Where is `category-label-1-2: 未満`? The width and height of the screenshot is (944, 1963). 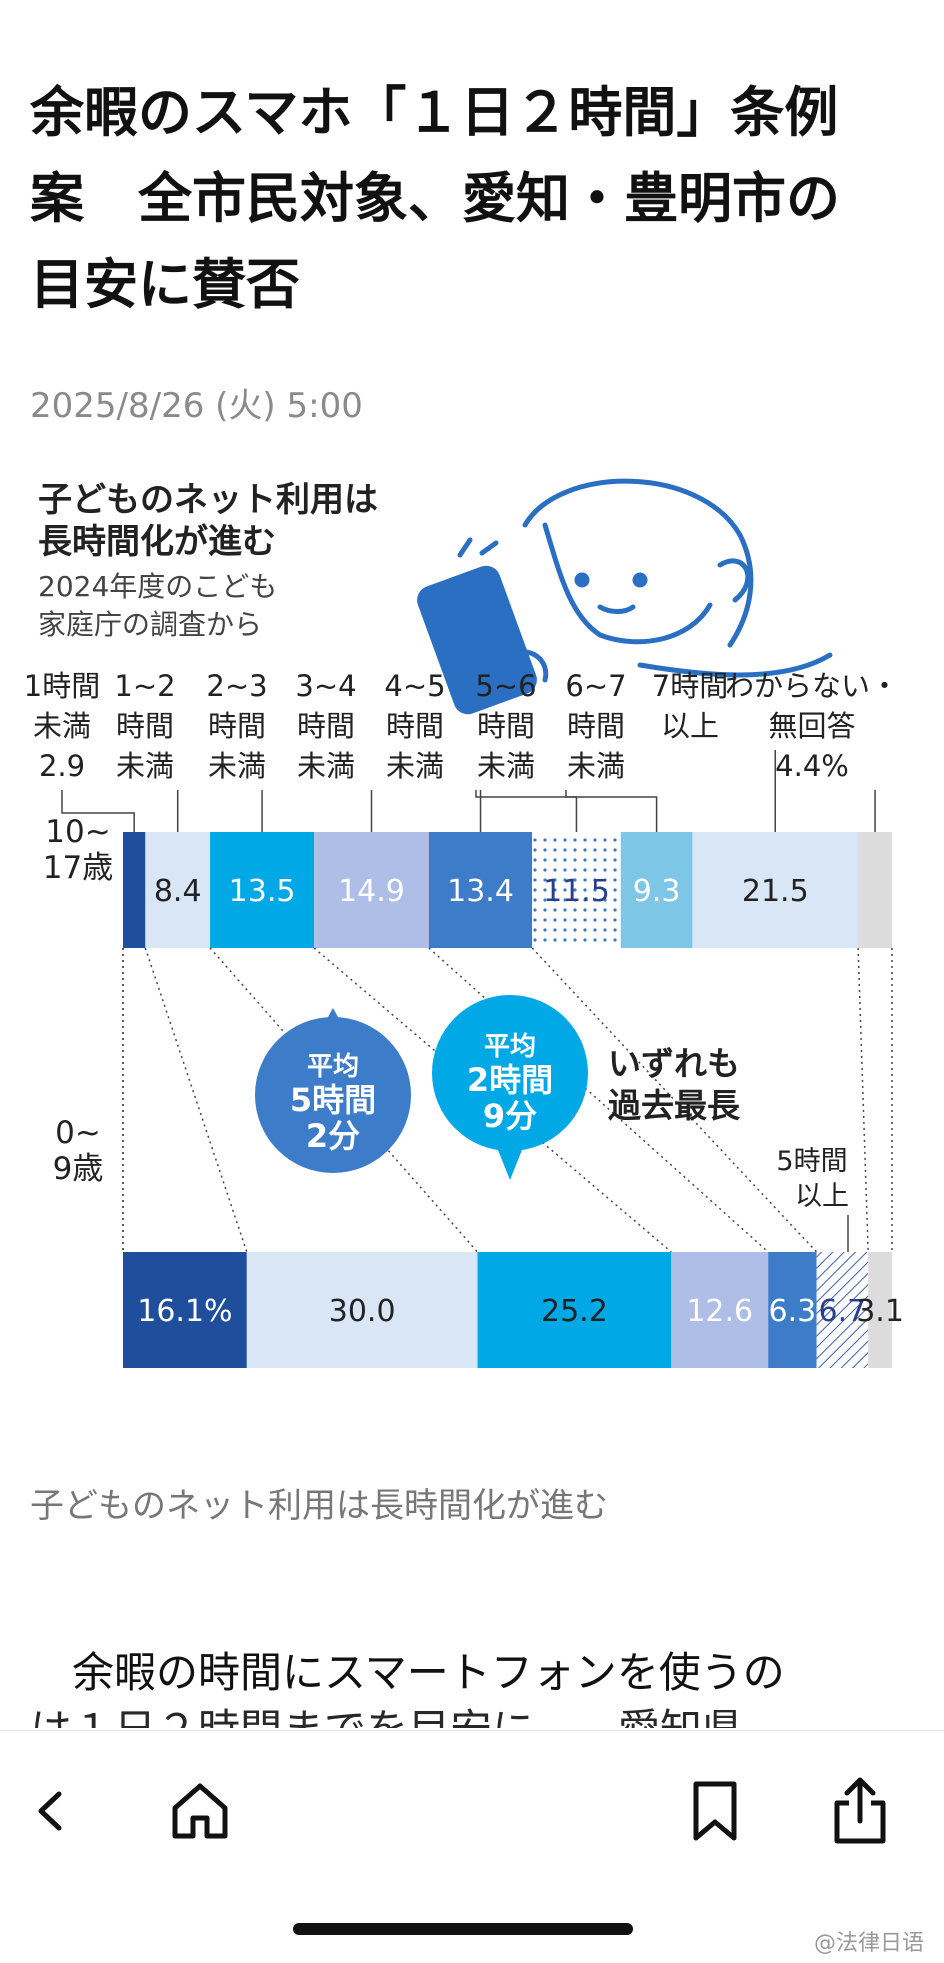 category-label-1-2: 未満 is located at coordinates (145, 766).